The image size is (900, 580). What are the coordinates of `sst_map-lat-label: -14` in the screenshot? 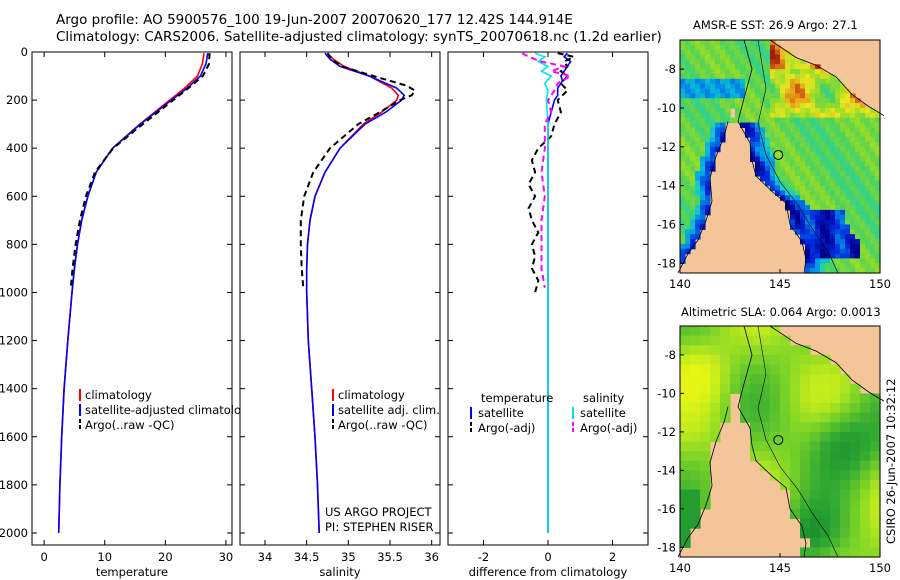 It's located at (666, 186).